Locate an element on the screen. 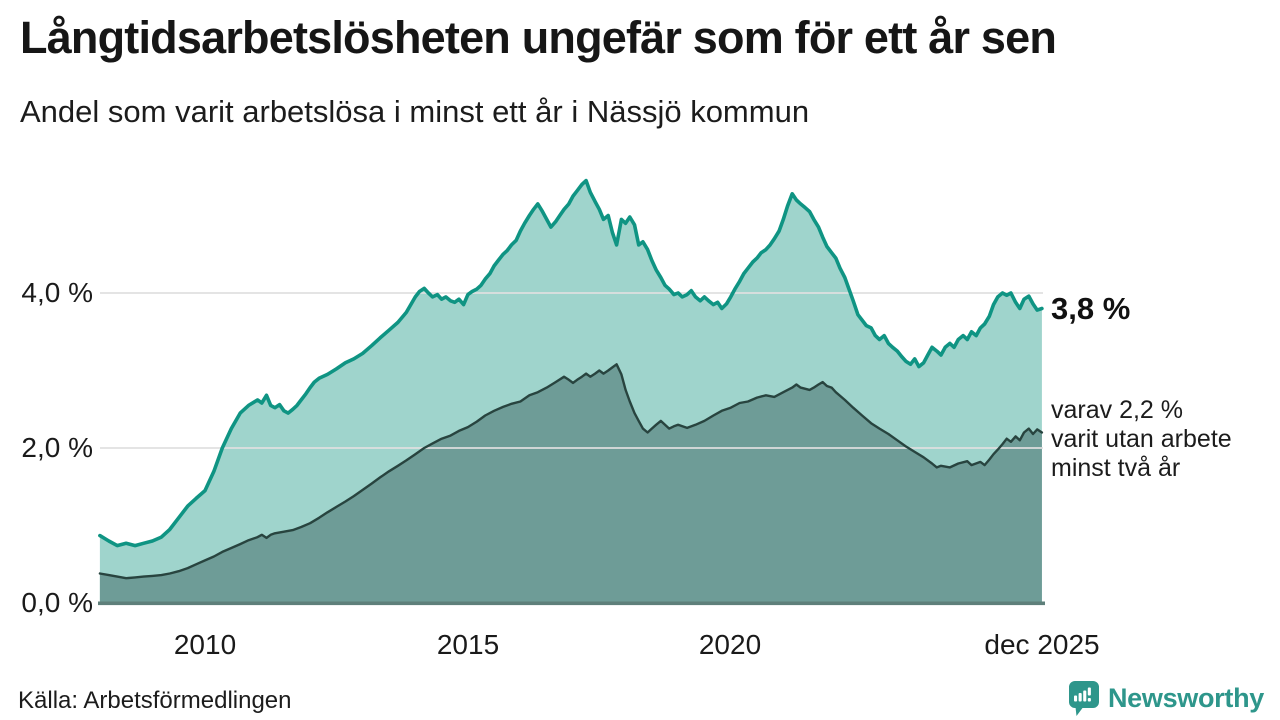  x-tick-2010: 2010 is located at coordinates (205, 644).